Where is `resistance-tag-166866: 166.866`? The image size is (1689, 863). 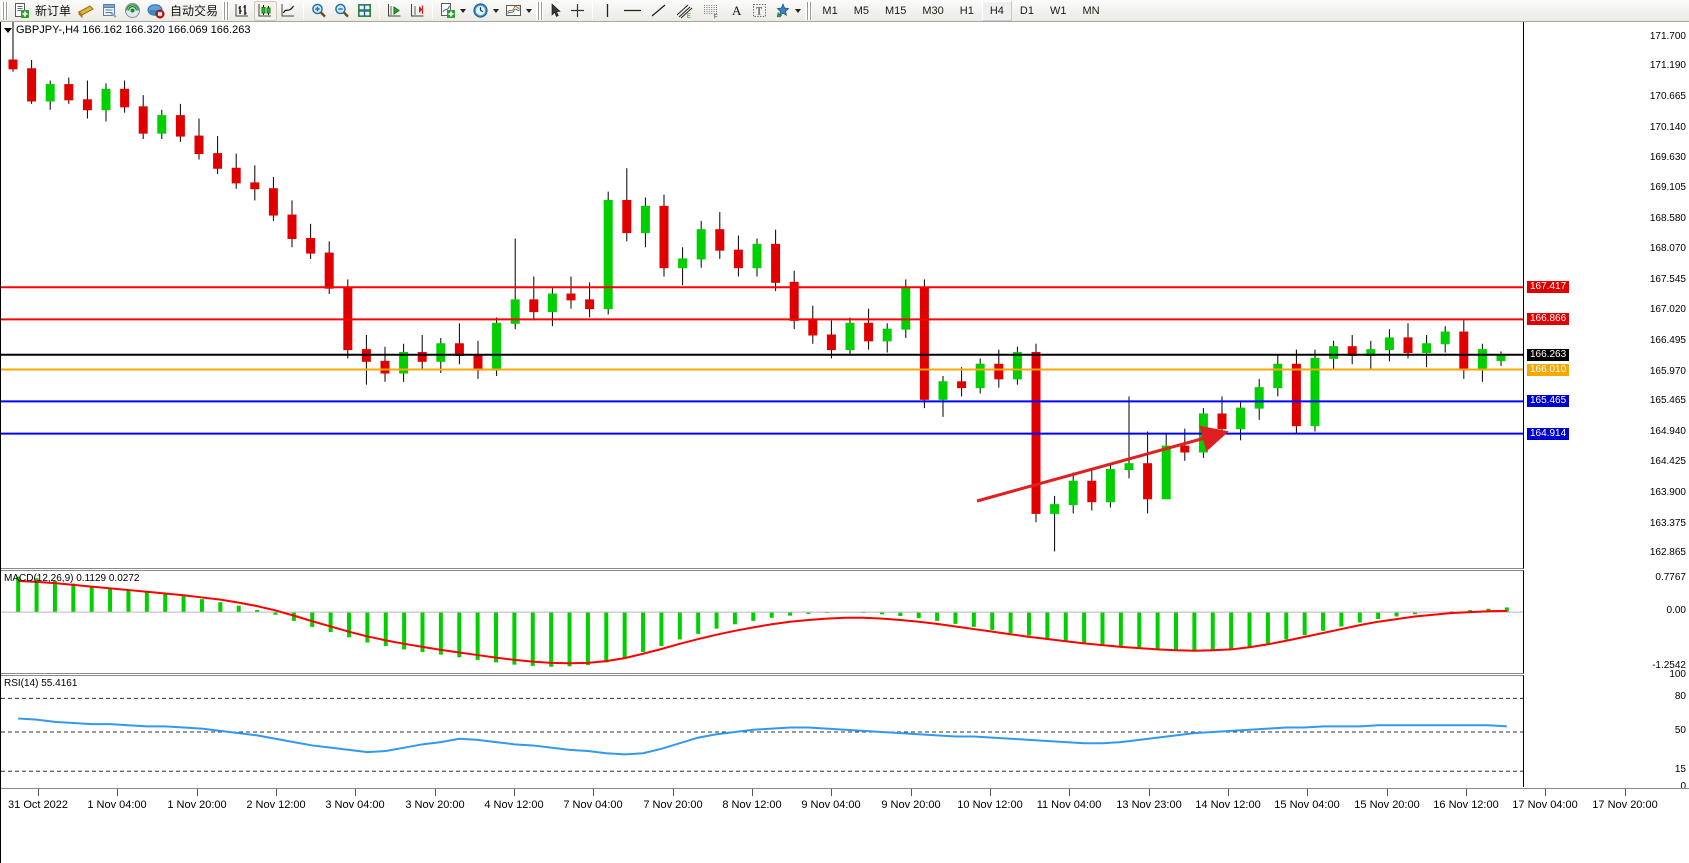
resistance-tag-166866: 166.866 is located at coordinates (1548, 319).